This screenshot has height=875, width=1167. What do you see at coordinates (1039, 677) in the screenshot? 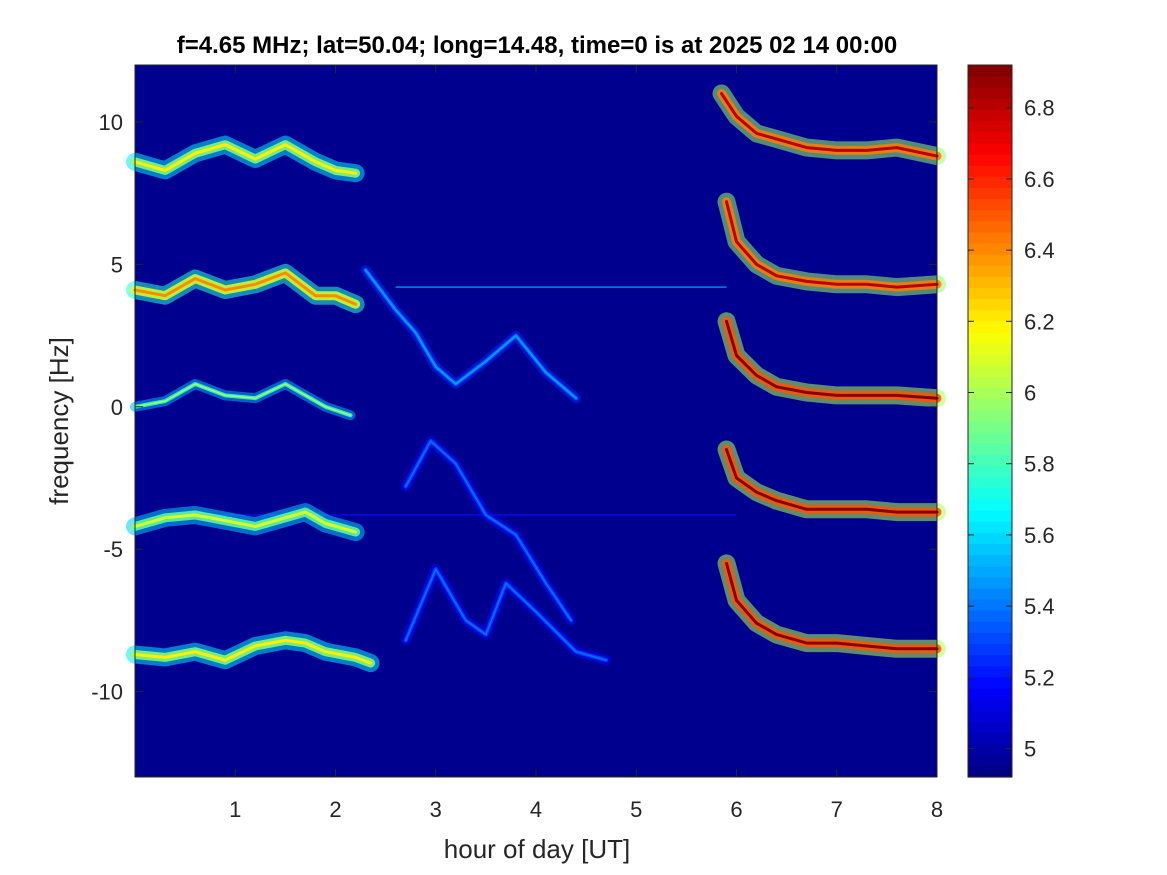
I see `colorbar-tick-label: 5.2` at bounding box center [1039, 677].